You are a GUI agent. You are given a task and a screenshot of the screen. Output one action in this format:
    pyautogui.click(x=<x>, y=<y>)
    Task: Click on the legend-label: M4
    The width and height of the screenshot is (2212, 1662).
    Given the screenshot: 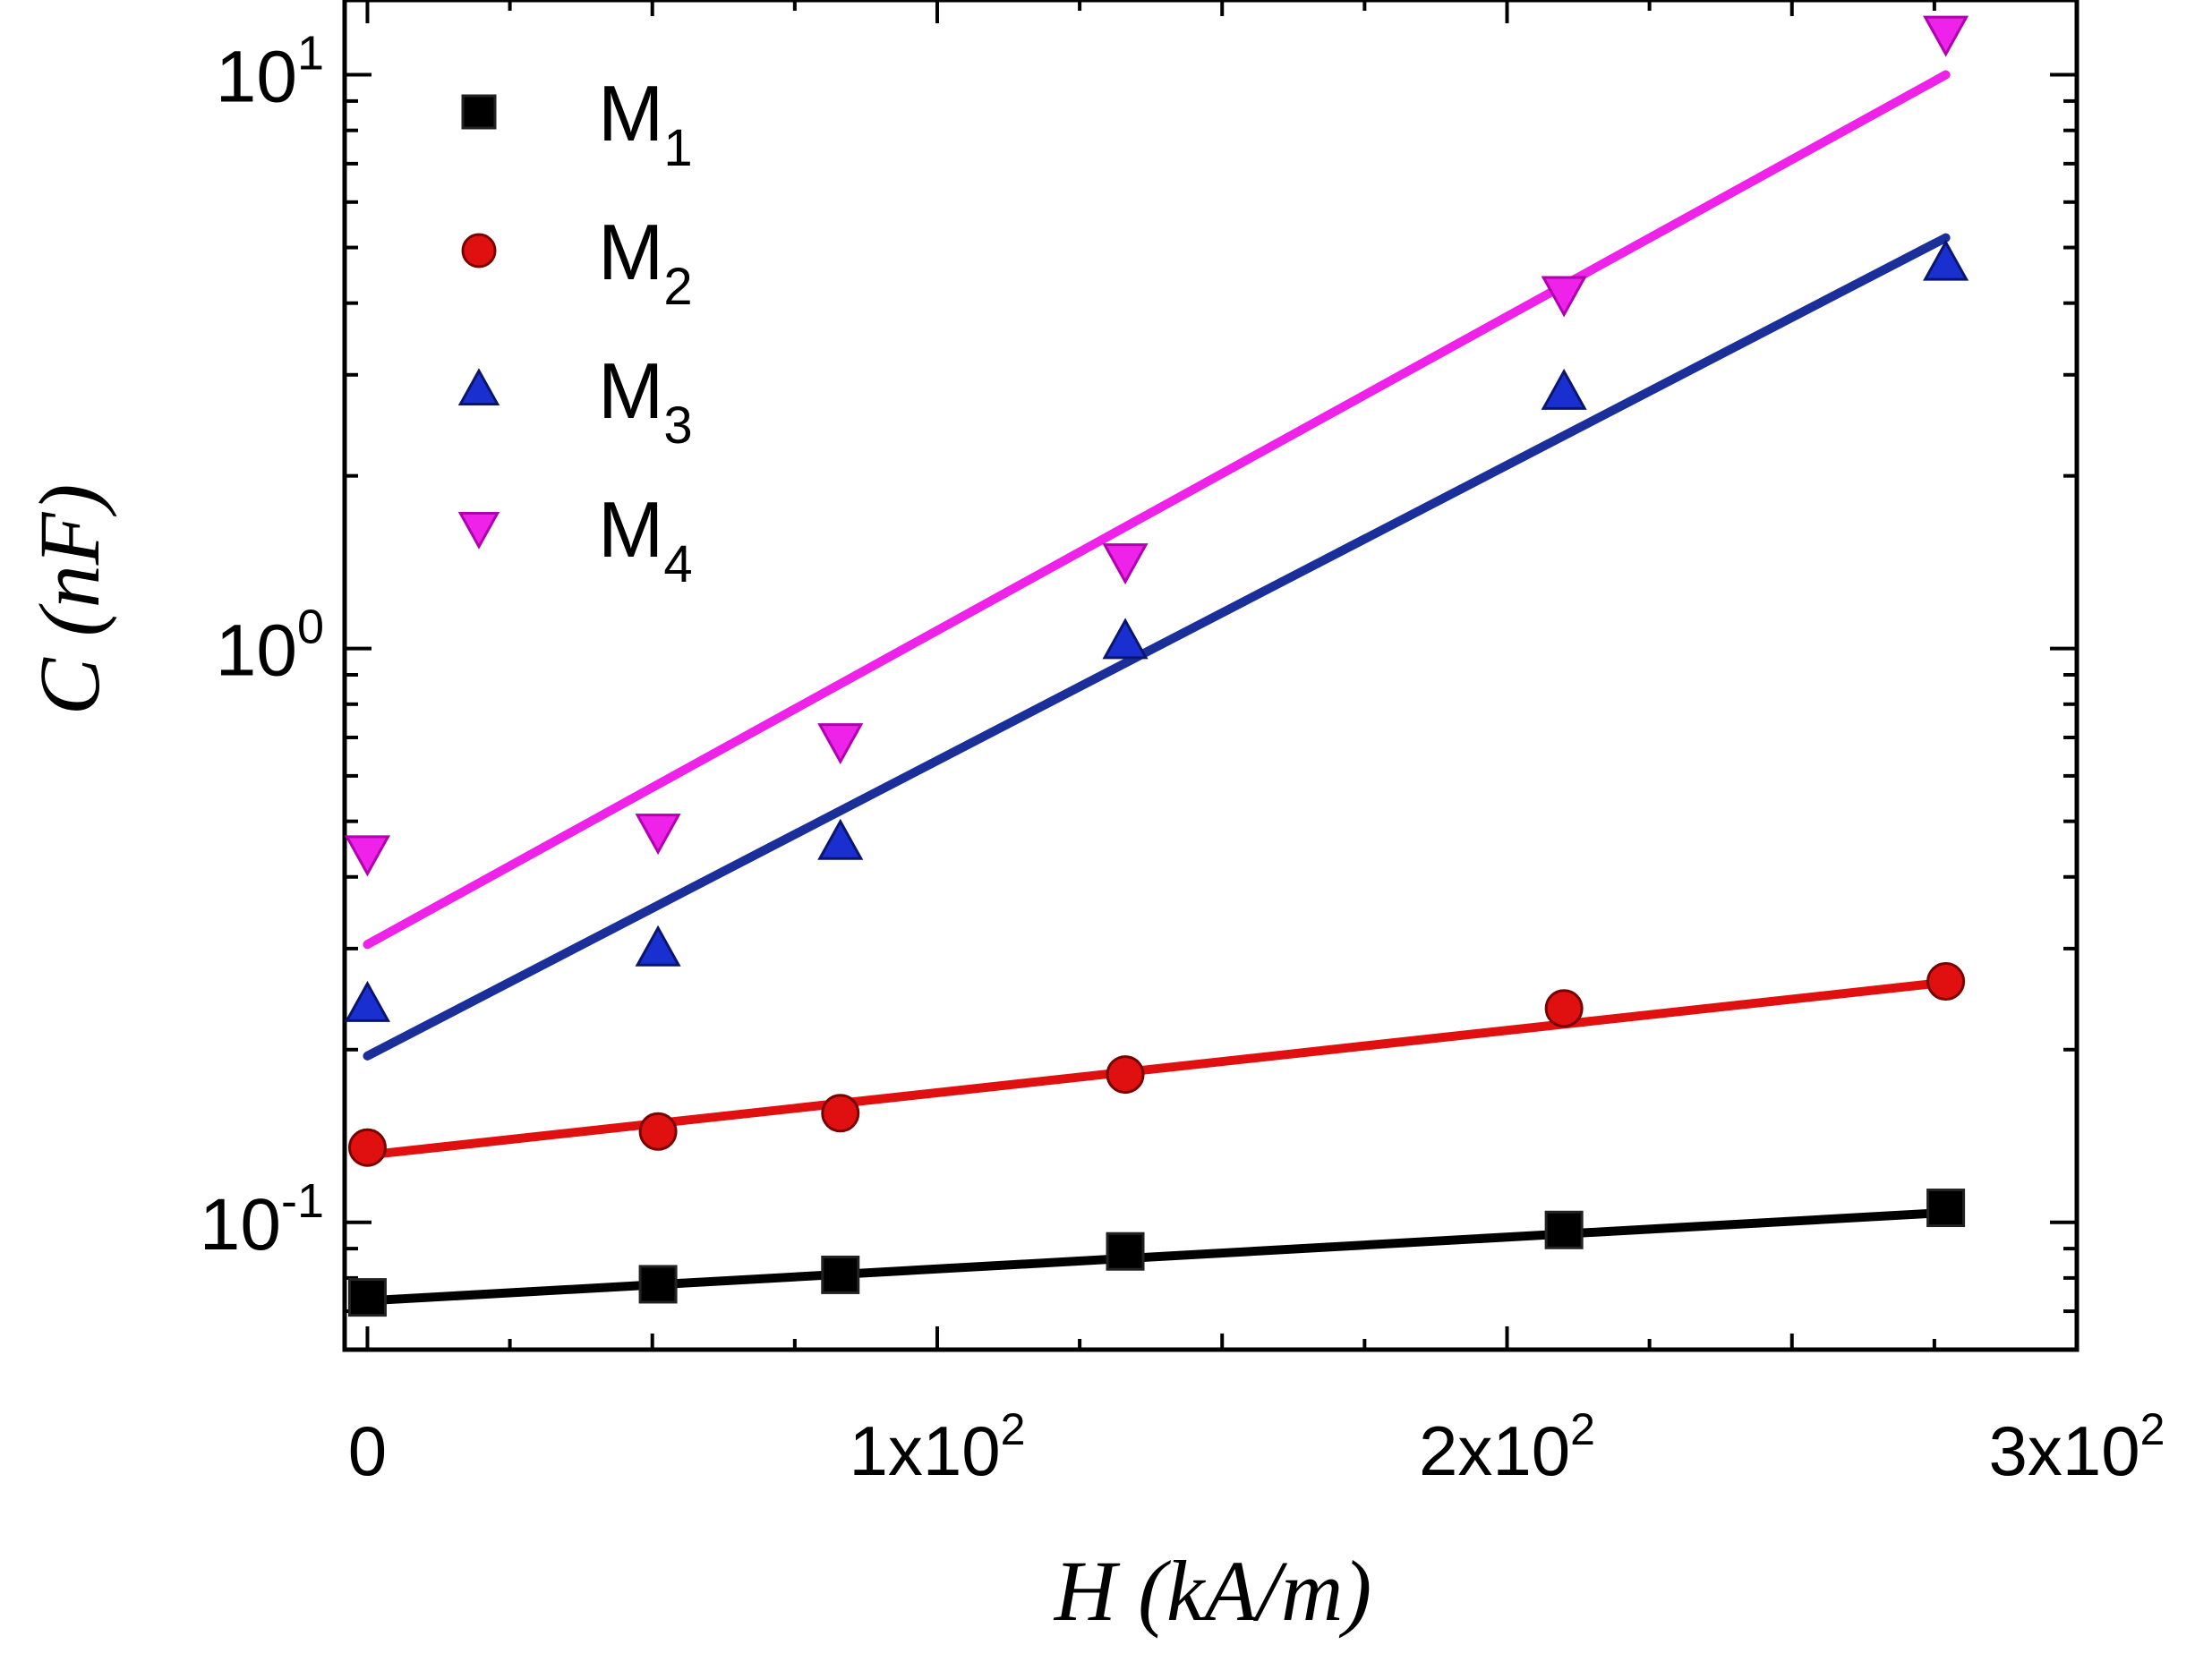 What is the action you would take?
    pyautogui.click(x=645, y=539)
    